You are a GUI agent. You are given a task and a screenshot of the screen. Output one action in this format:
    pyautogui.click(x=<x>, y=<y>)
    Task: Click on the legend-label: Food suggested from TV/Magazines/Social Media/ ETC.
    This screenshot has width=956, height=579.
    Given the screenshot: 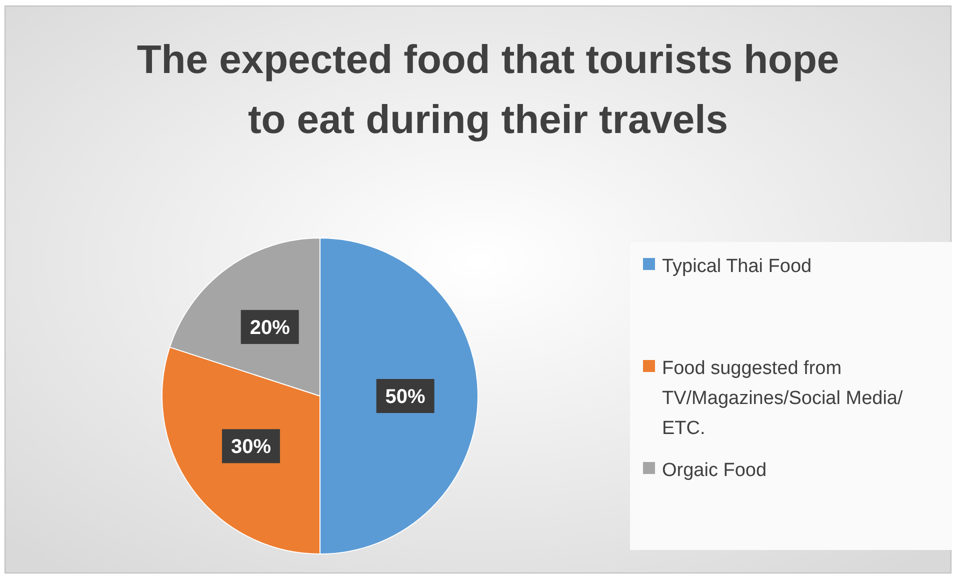 What is the action you would take?
    pyautogui.click(x=783, y=398)
    